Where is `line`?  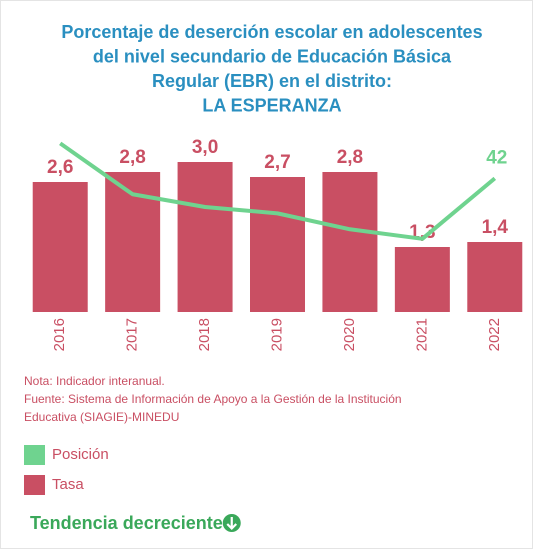
line is located at coordinates (278, 191).